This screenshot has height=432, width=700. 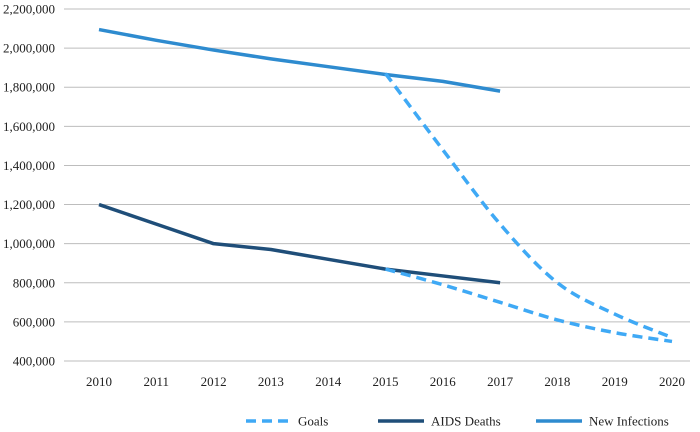 What do you see at coordinates (313, 421) in the screenshot?
I see `legend-label-goals: Goals` at bounding box center [313, 421].